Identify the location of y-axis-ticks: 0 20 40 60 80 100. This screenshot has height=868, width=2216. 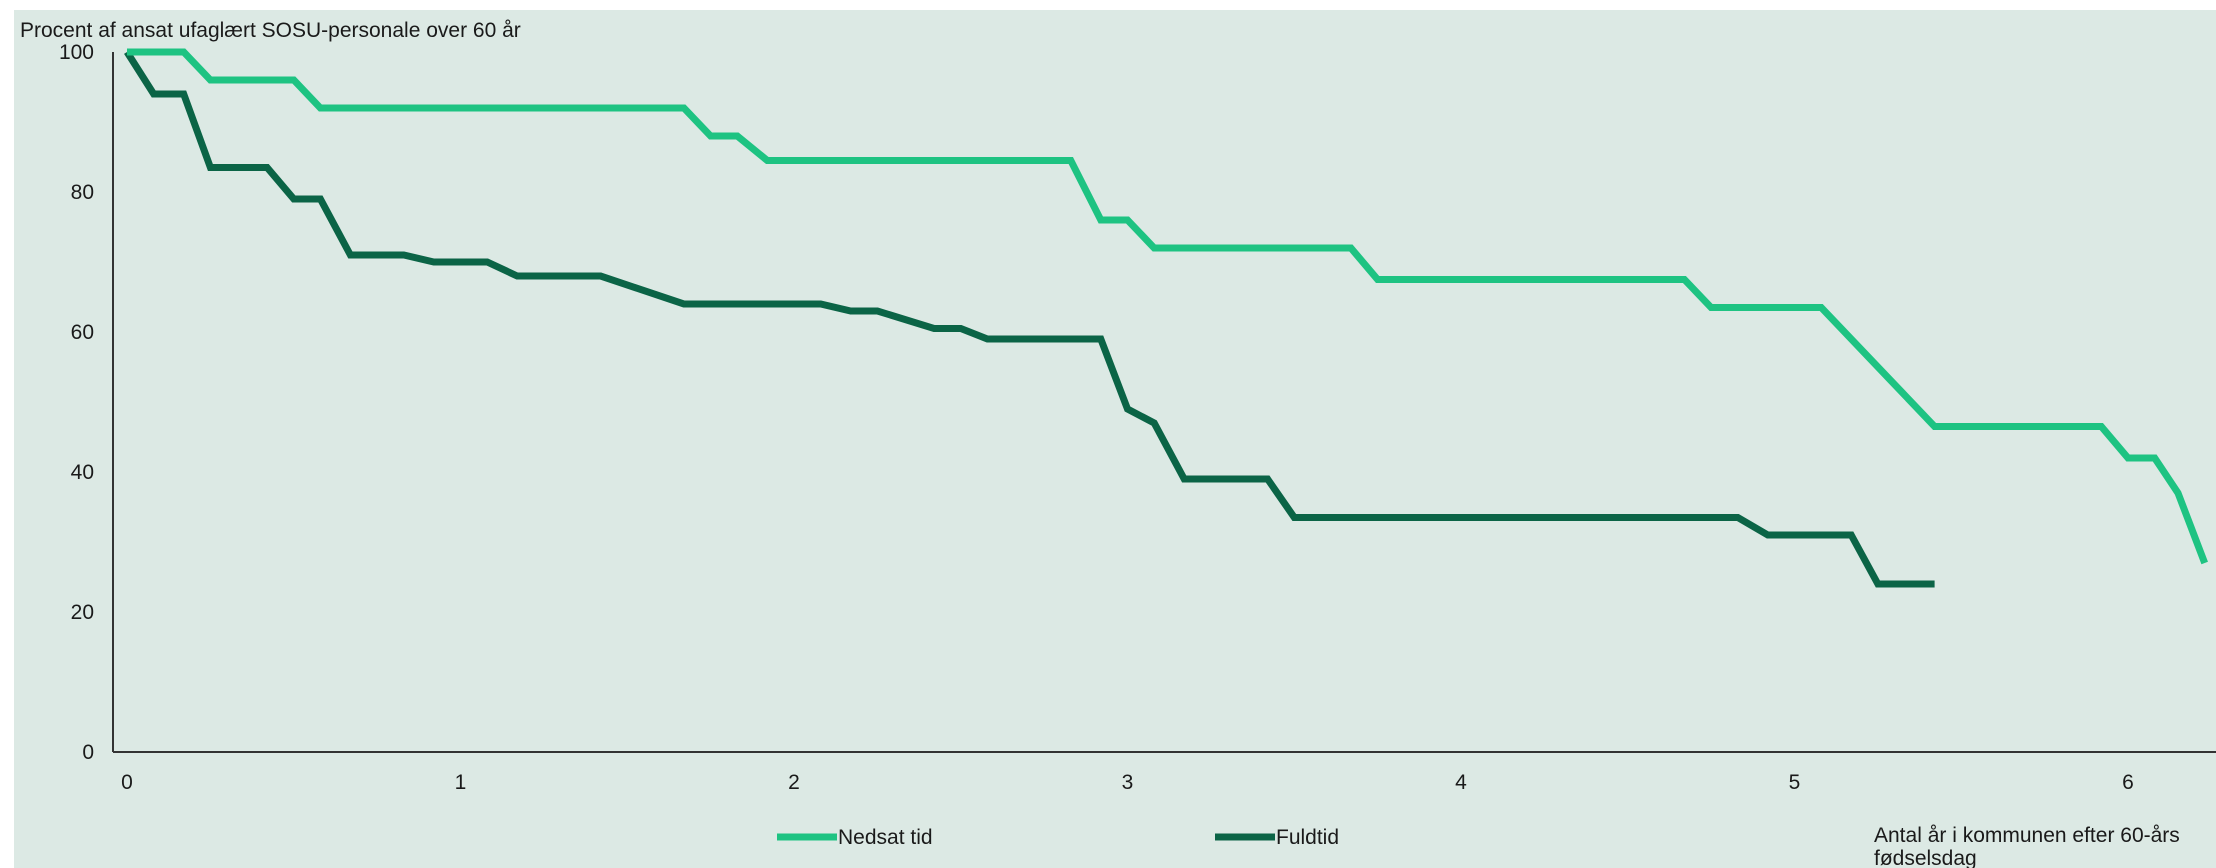
(76, 402).